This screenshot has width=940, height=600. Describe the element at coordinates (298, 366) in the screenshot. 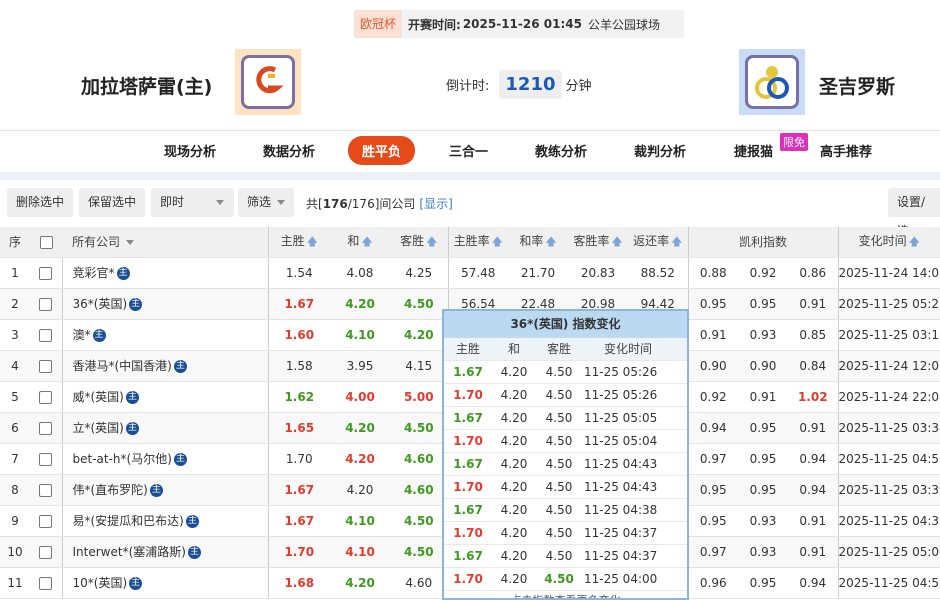

I see `odds-value: 1.58` at that location.